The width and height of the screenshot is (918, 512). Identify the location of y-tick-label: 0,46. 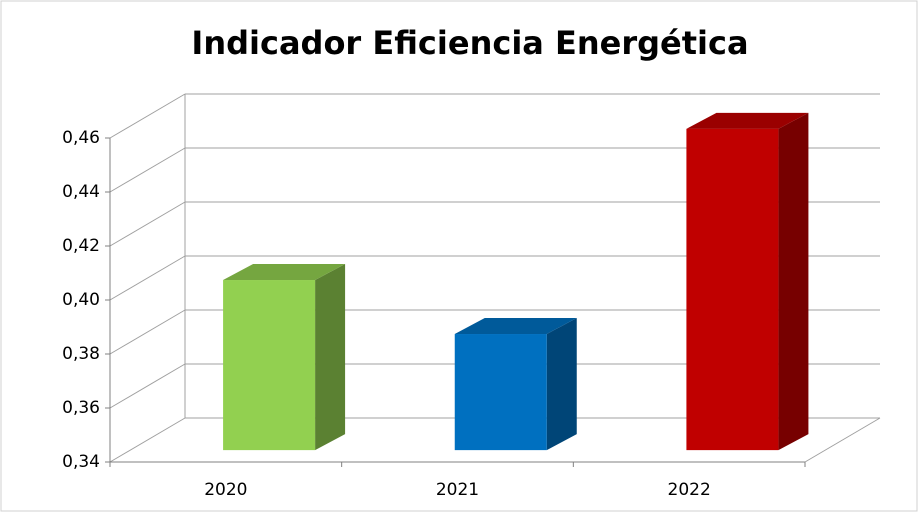
(81, 138).